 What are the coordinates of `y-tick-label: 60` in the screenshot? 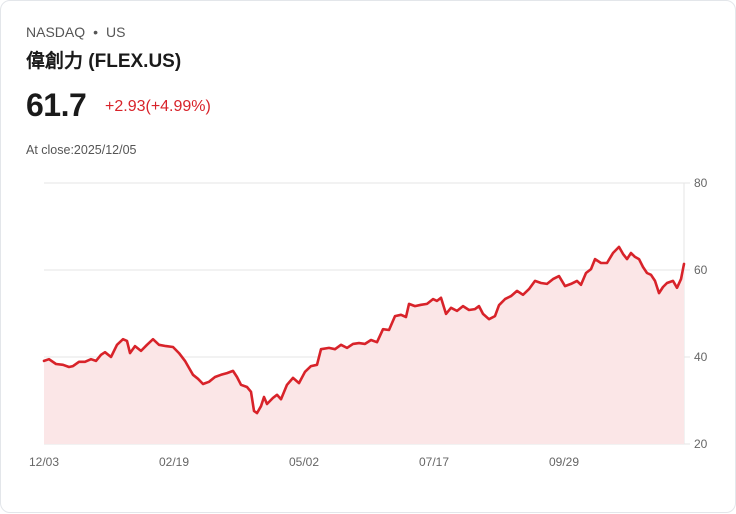 It's located at (701, 270).